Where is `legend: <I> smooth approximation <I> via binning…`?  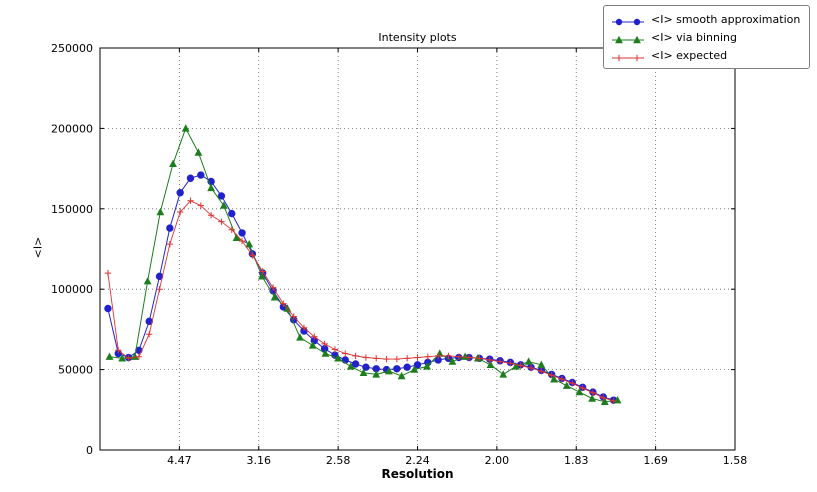 legend: <I> smooth approximation <I> via binning… is located at coordinates (707, 37).